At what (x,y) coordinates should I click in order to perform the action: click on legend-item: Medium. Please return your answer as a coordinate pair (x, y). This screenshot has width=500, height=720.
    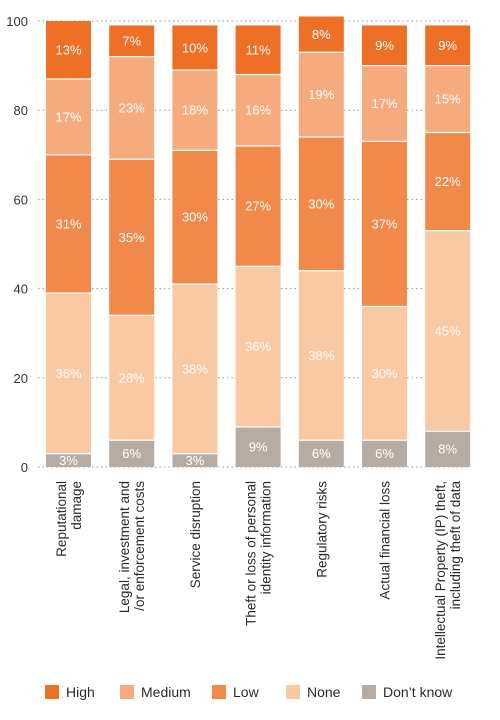
    Looking at the image, I should click on (155, 692).